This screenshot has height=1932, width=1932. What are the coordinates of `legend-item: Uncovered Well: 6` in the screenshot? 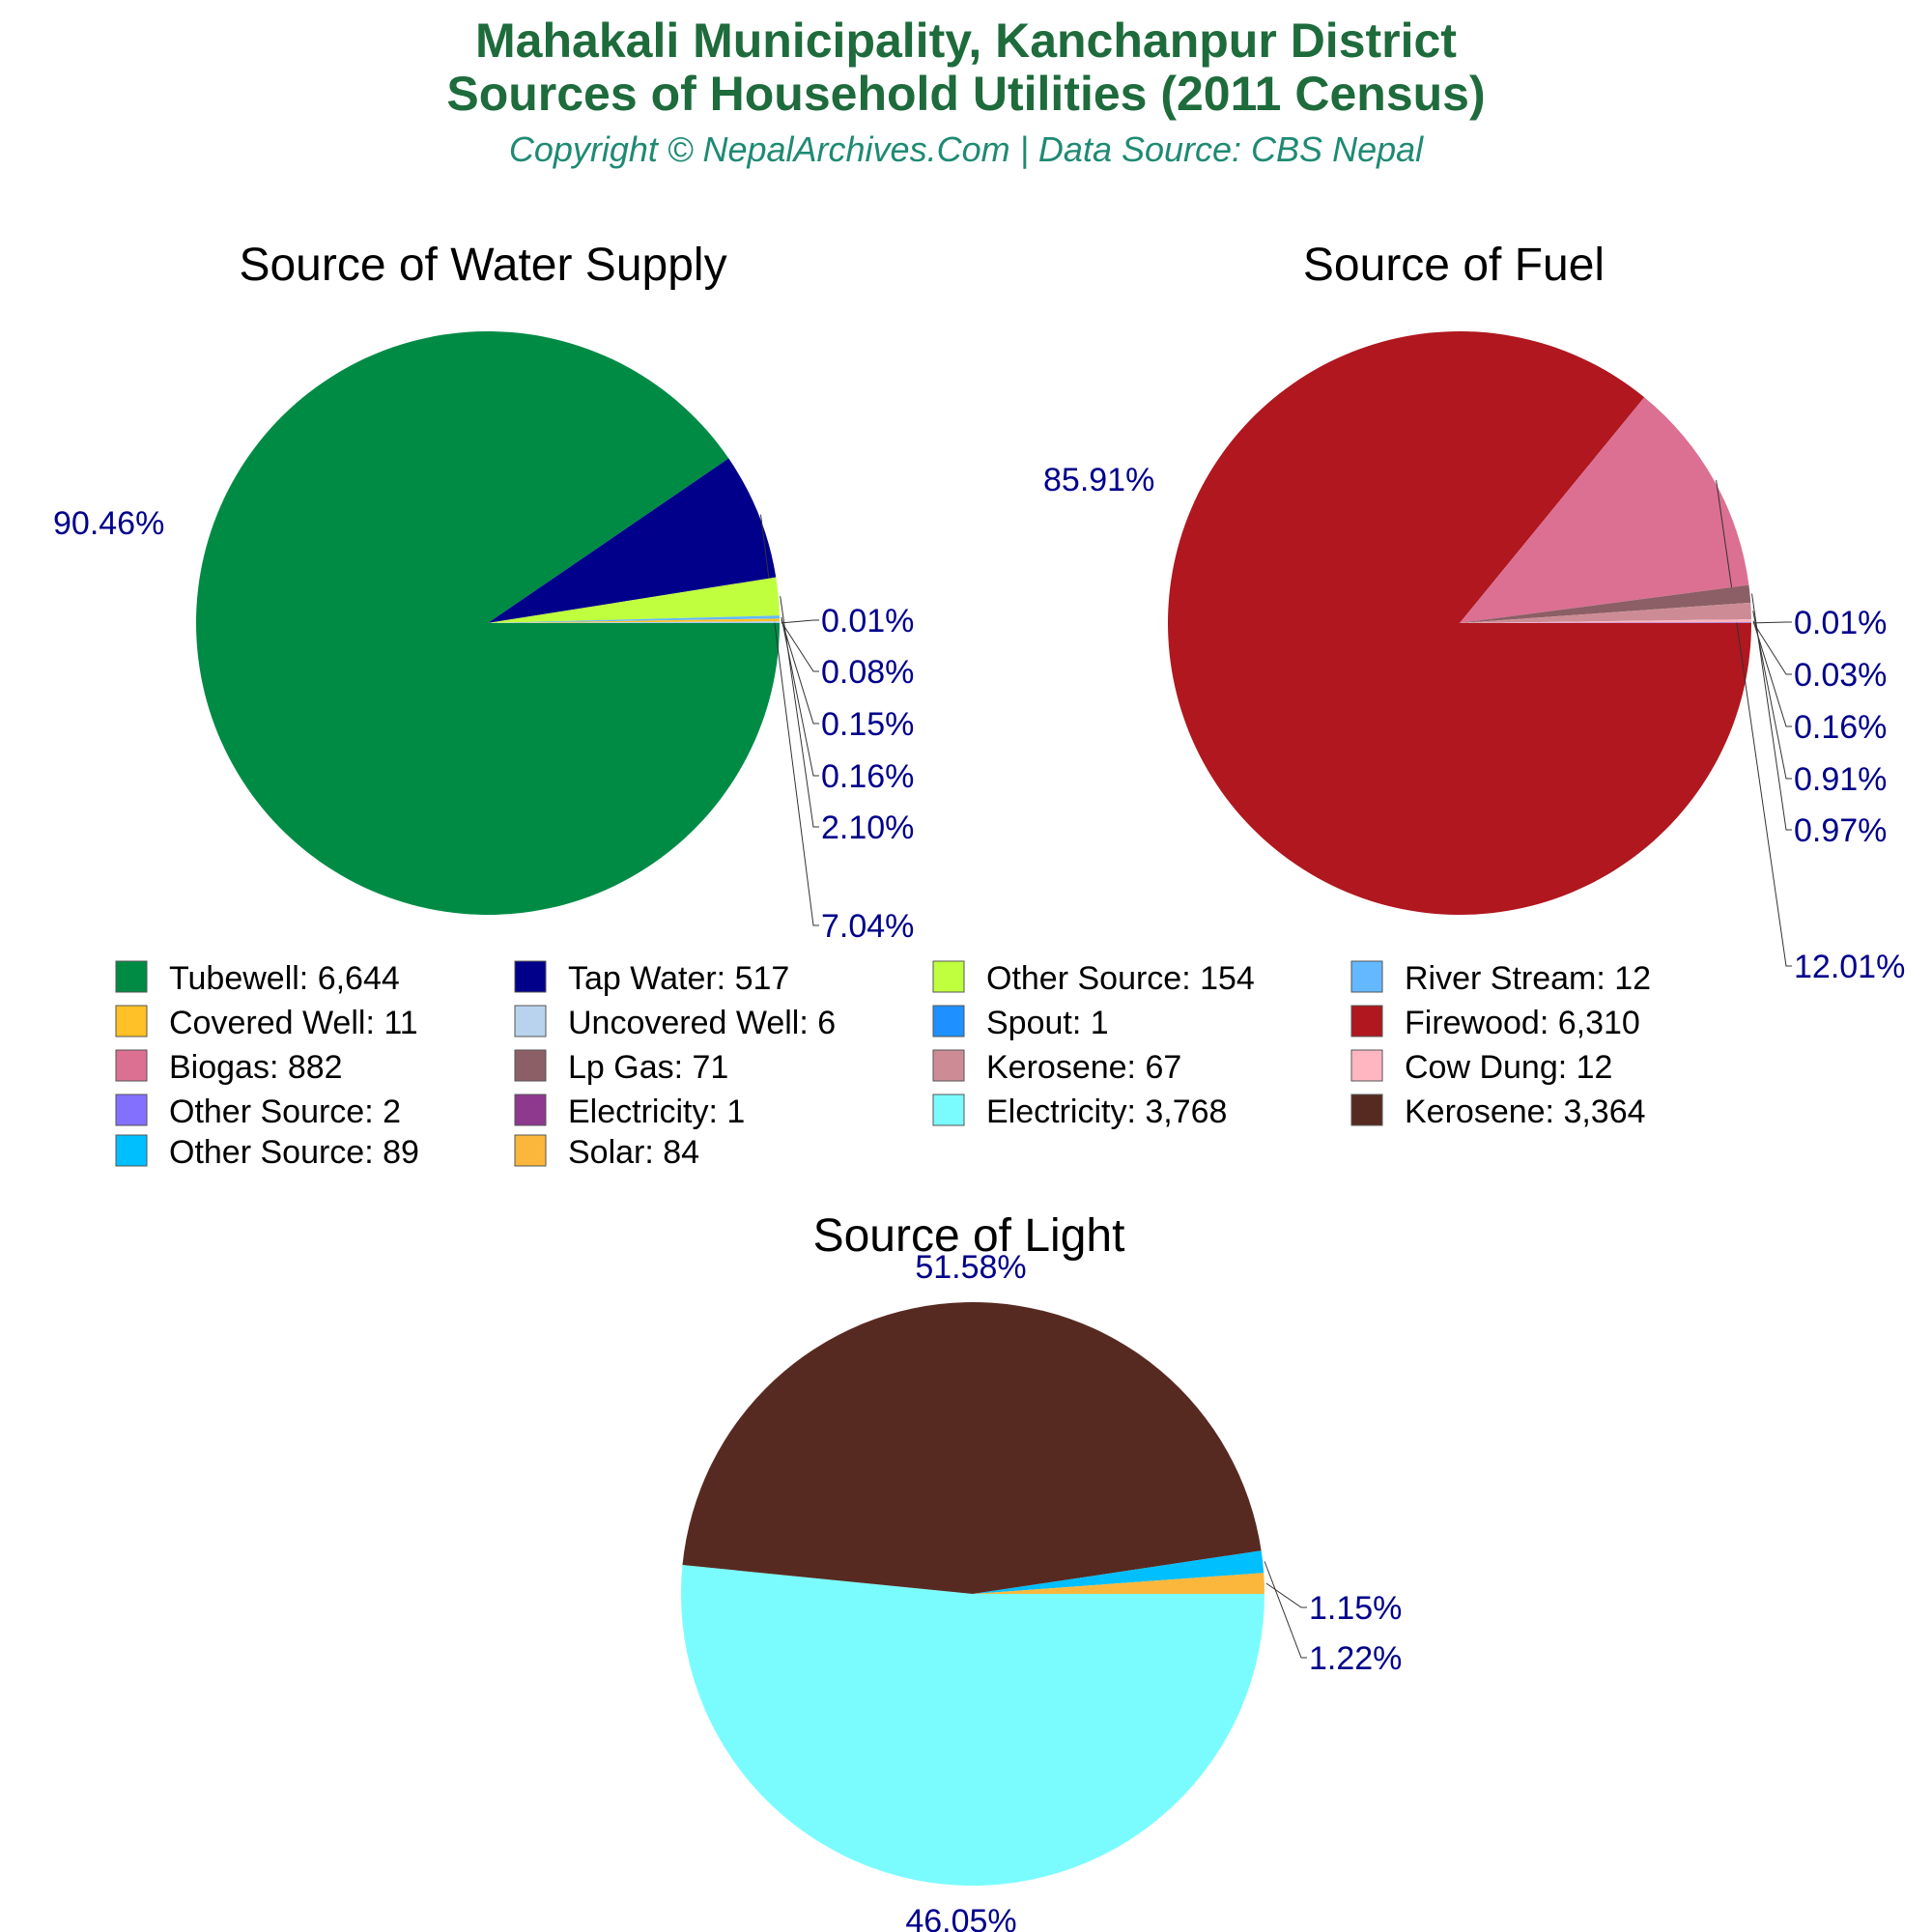 It's located at (675, 1023).